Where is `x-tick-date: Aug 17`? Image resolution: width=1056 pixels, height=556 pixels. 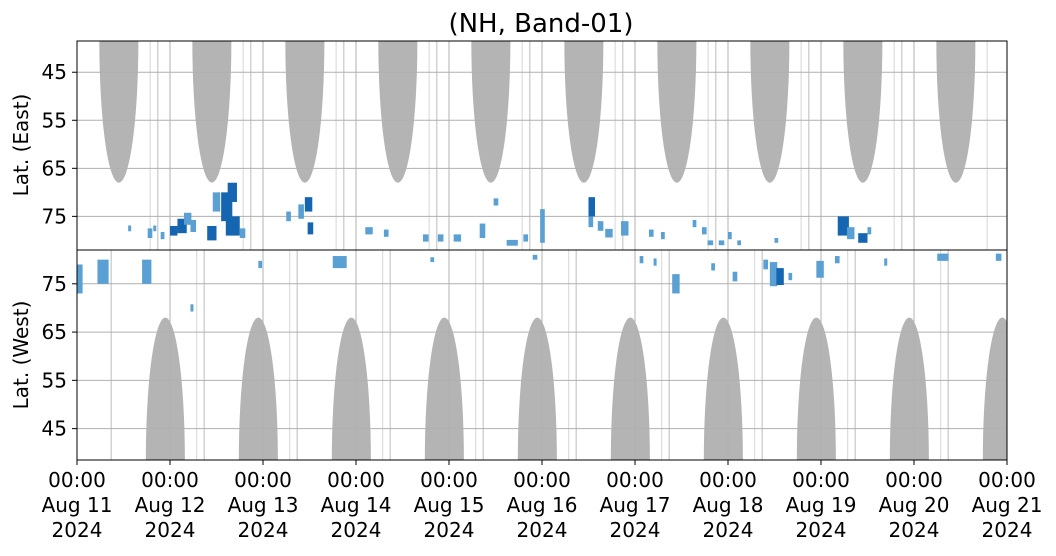
x-tick-date: Aug 17 is located at coordinates (635, 505).